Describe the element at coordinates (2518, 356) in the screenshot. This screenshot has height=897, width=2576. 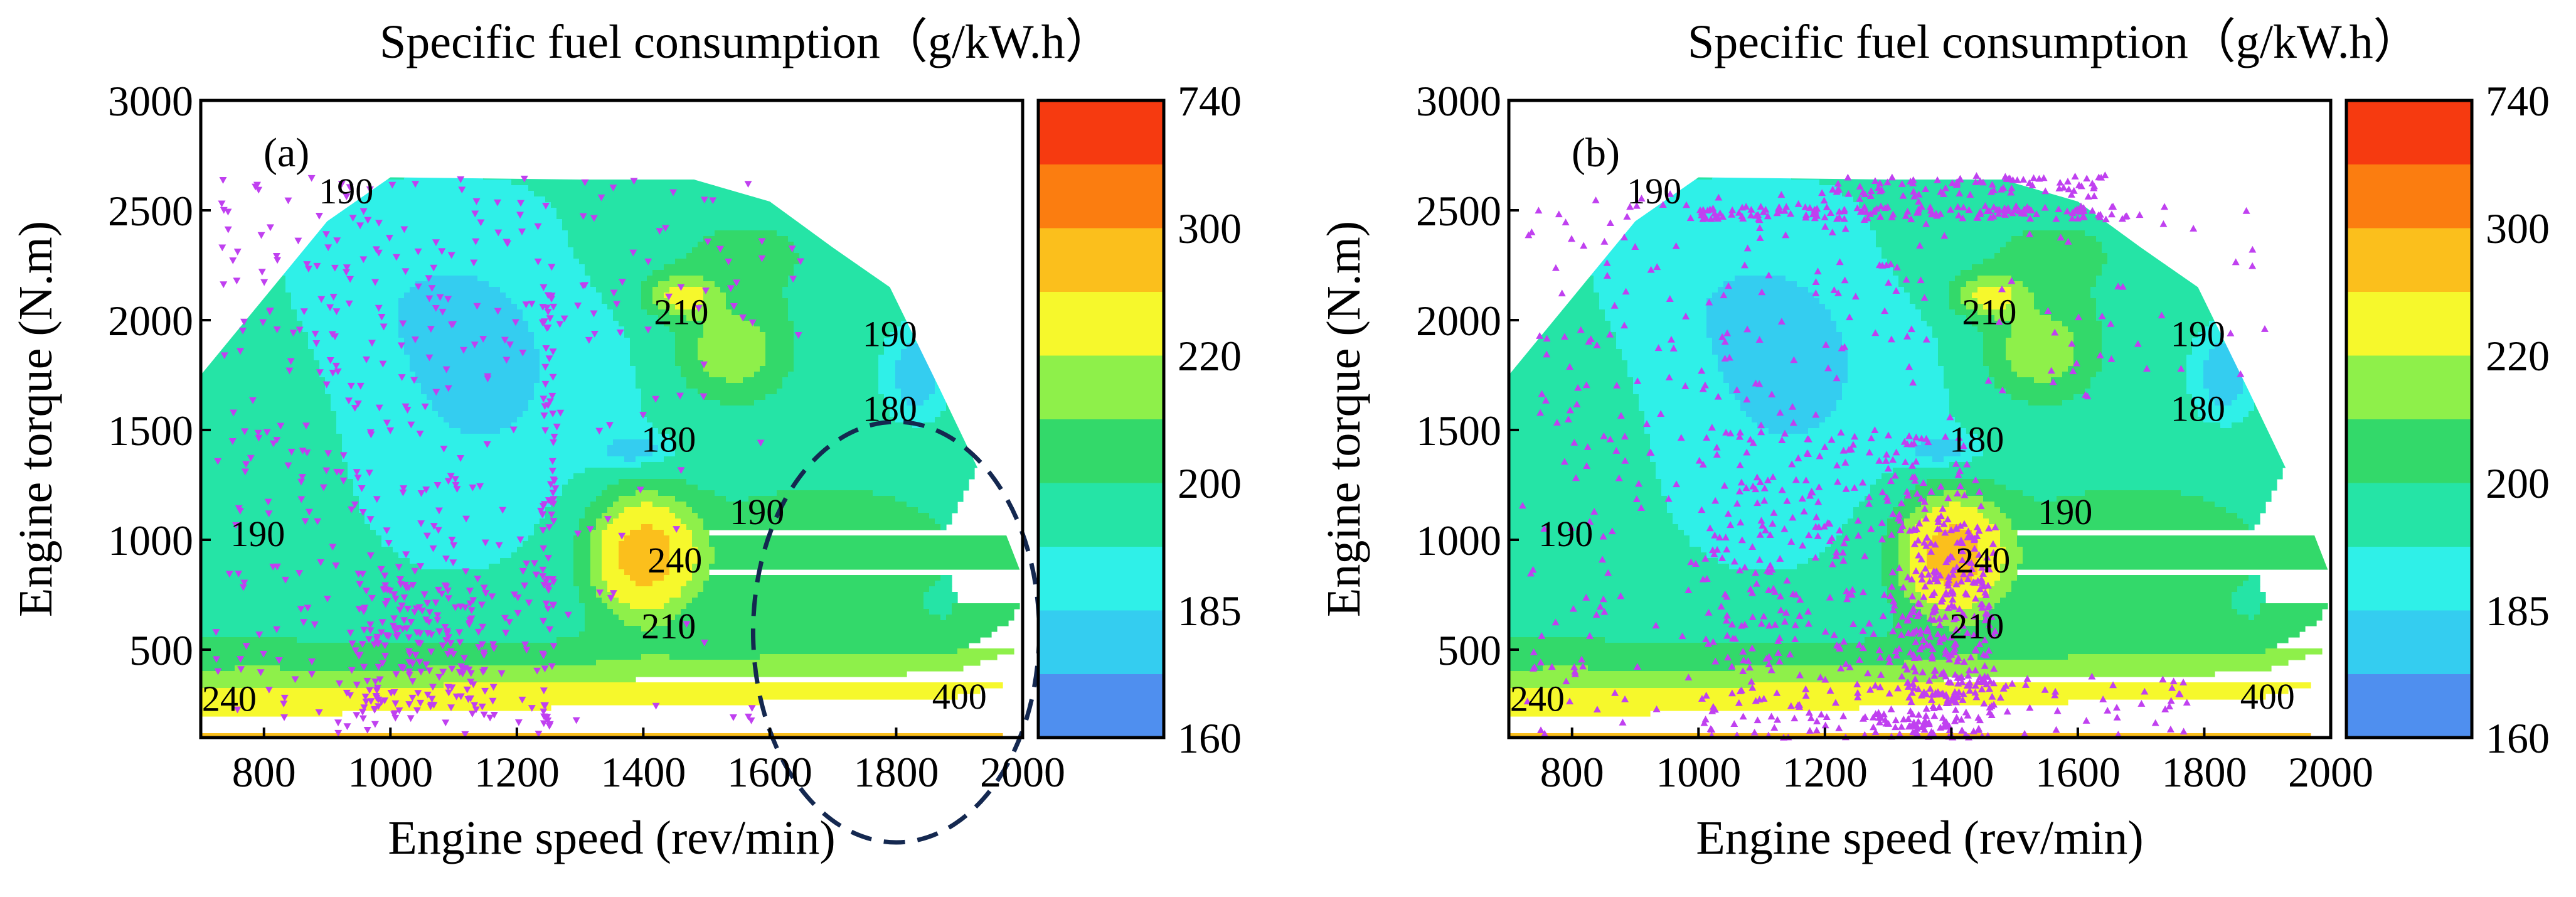
I see `colorbar-tick-label: 220` at that location.